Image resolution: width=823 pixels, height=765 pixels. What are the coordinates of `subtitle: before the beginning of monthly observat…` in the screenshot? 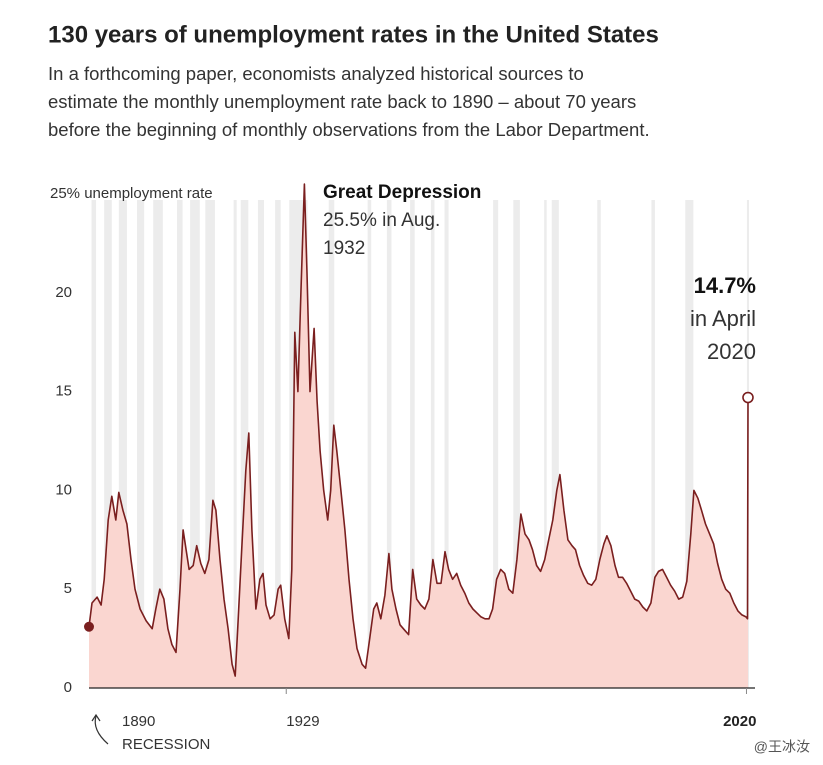 It's located at (349, 129).